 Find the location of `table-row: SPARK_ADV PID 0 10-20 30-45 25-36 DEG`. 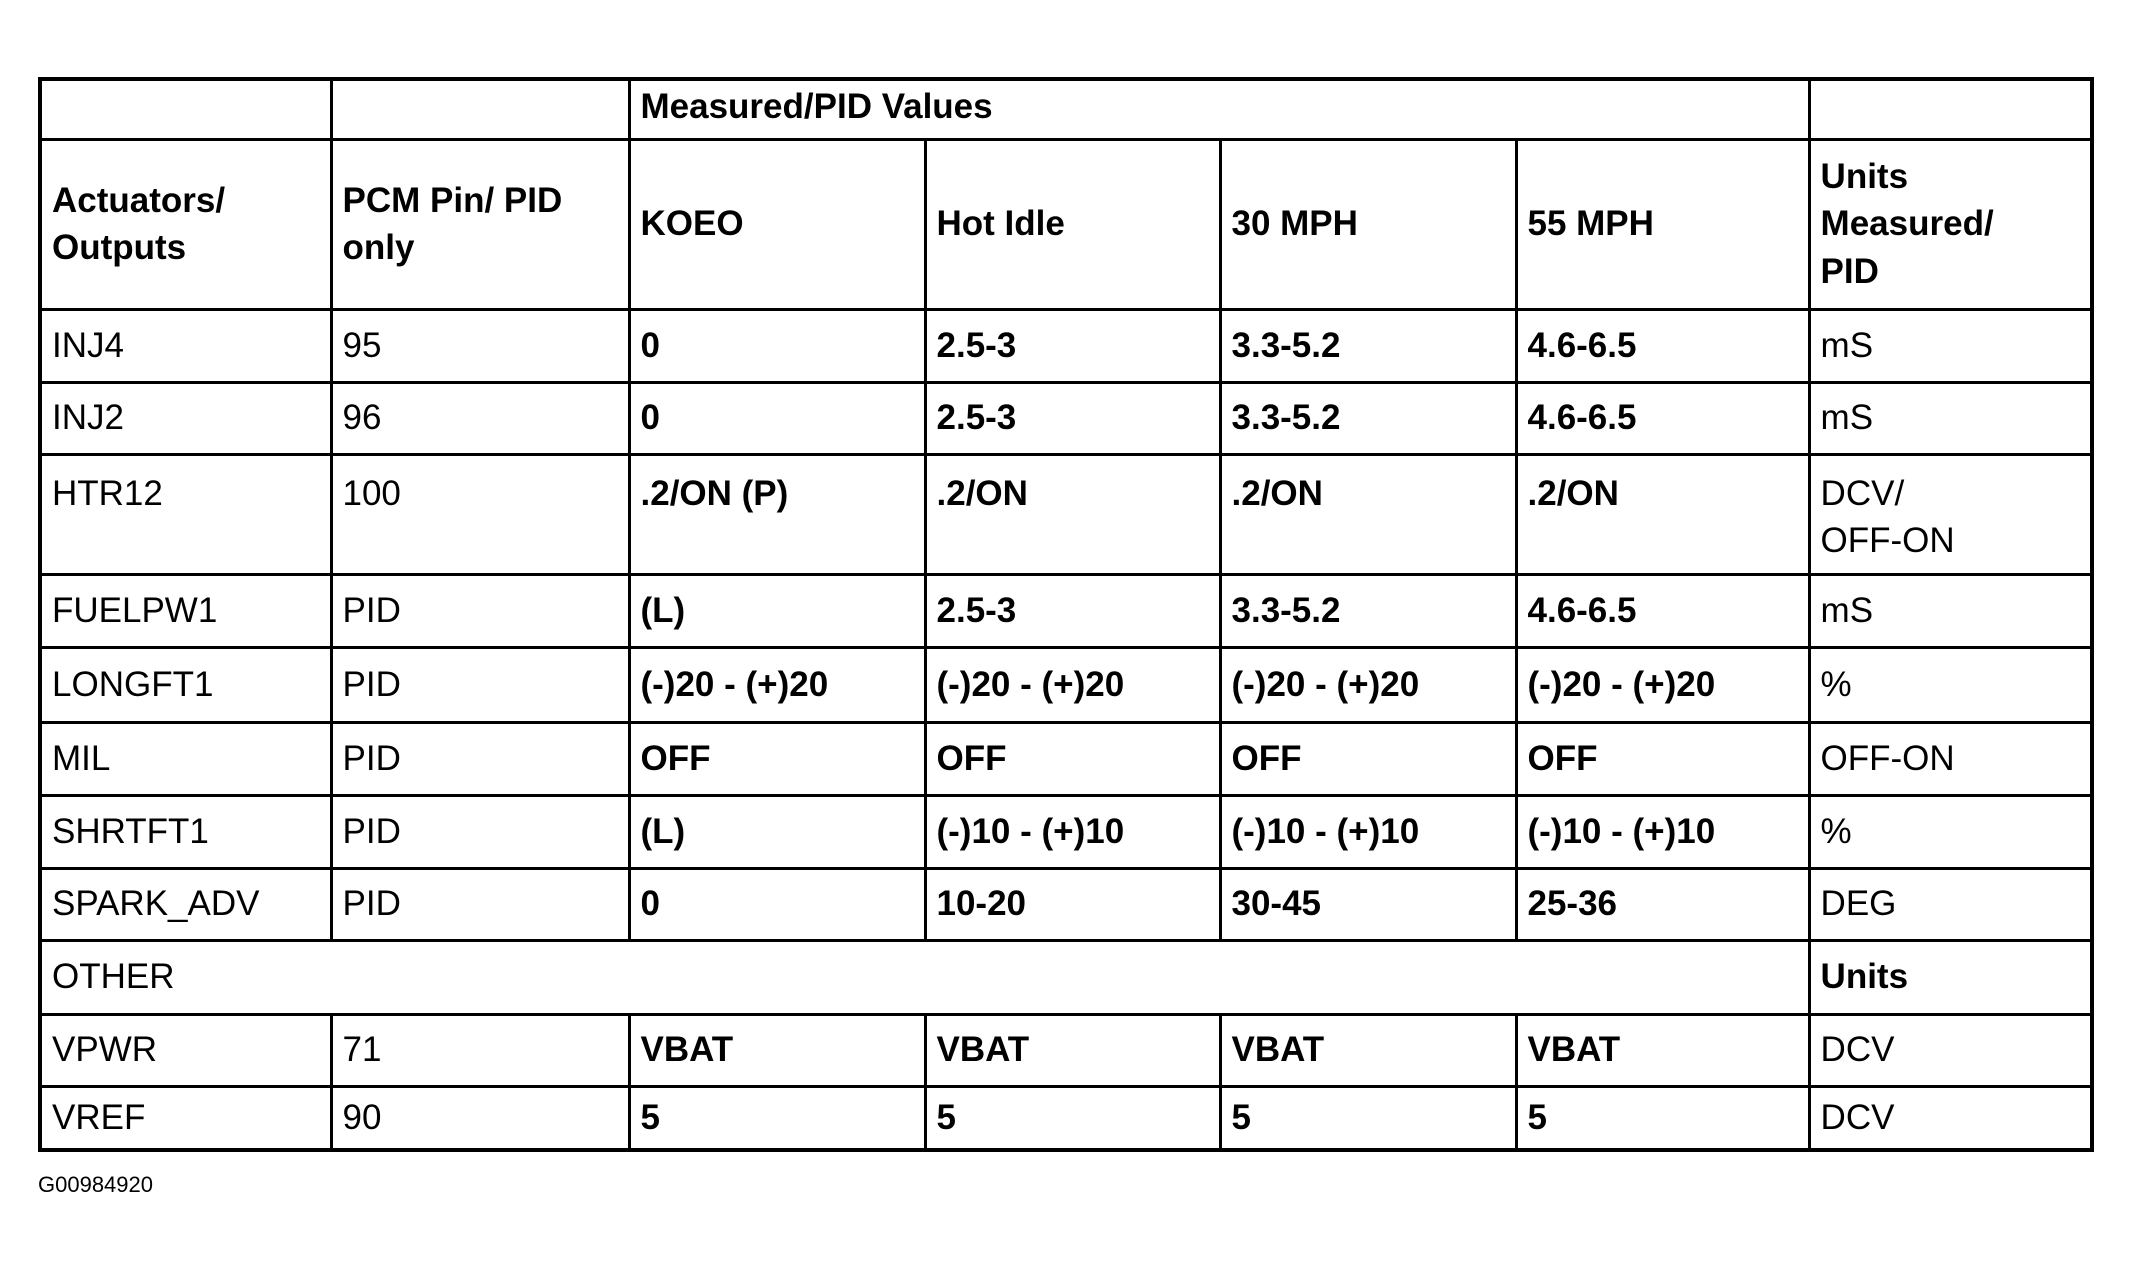

table-row: SPARK_ADV PID 0 10-20 30-45 25-36 DEG is located at coordinates (1066, 904).